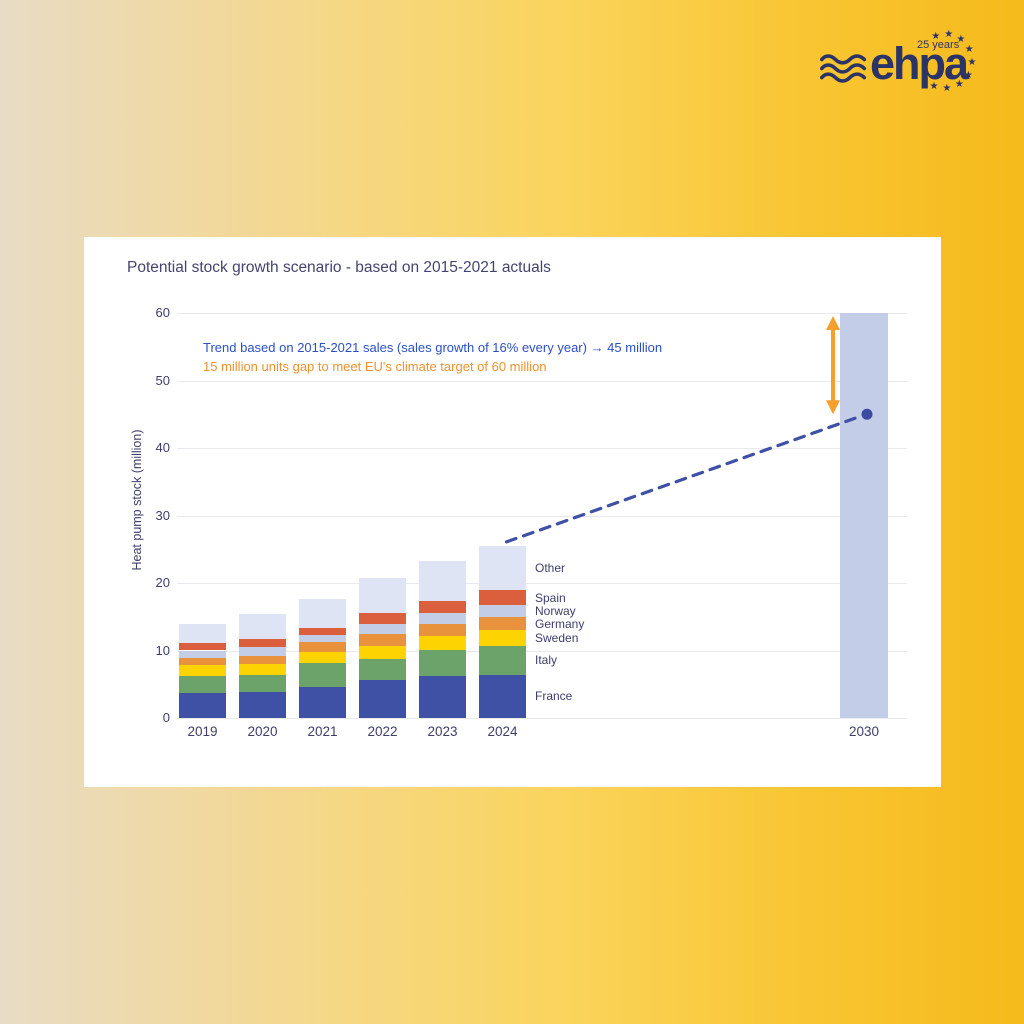 The image size is (1024, 1024). I want to click on bar-segment-norway-2022, so click(382, 629).